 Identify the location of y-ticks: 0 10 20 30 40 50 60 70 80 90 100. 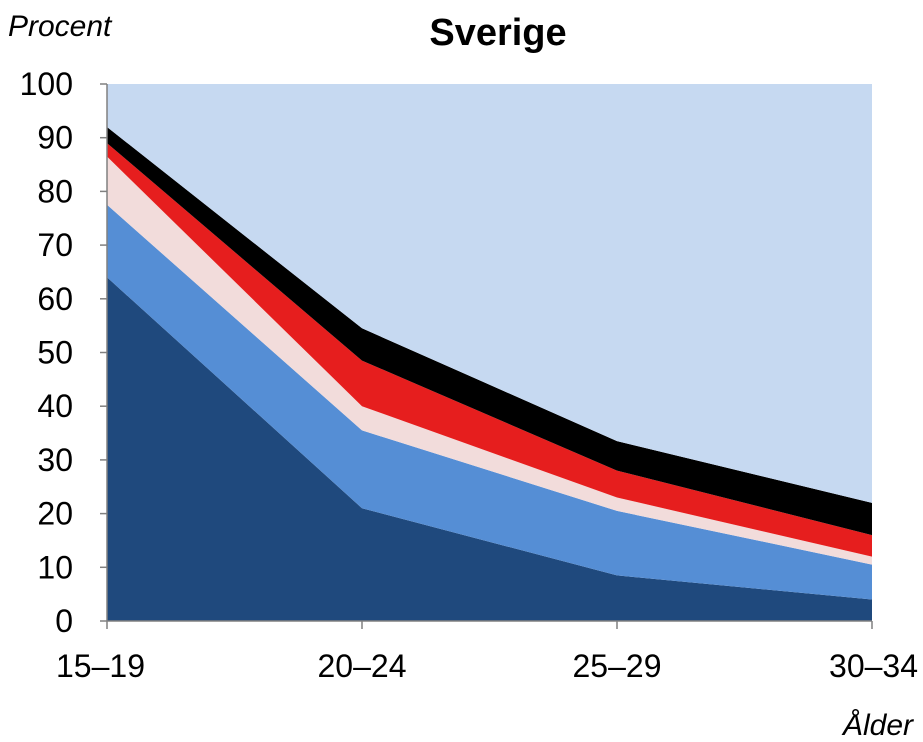
(63, 352).